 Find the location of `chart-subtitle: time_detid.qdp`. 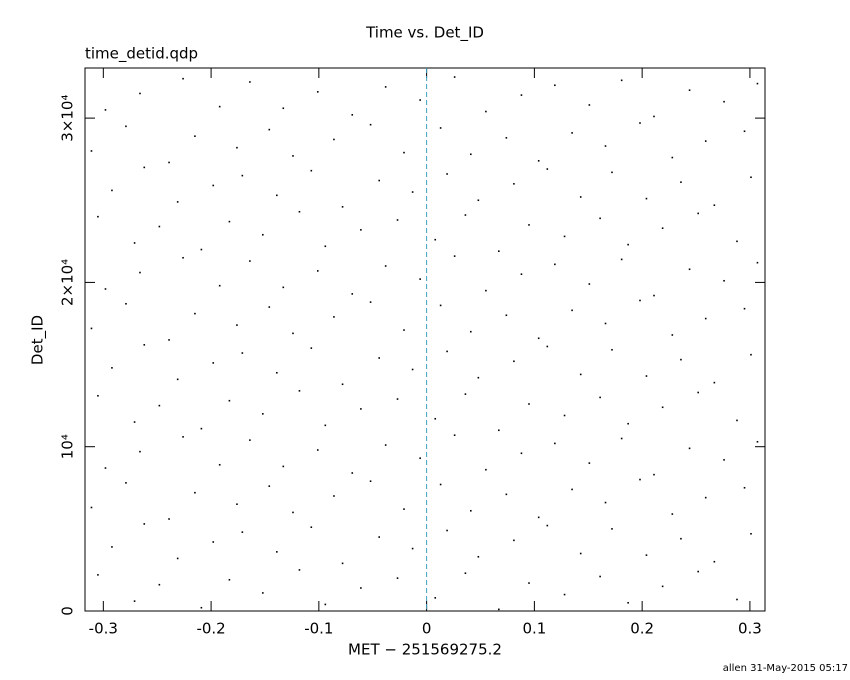

chart-subtitle: time_detid.qdp is located at coordinates (141, 54).